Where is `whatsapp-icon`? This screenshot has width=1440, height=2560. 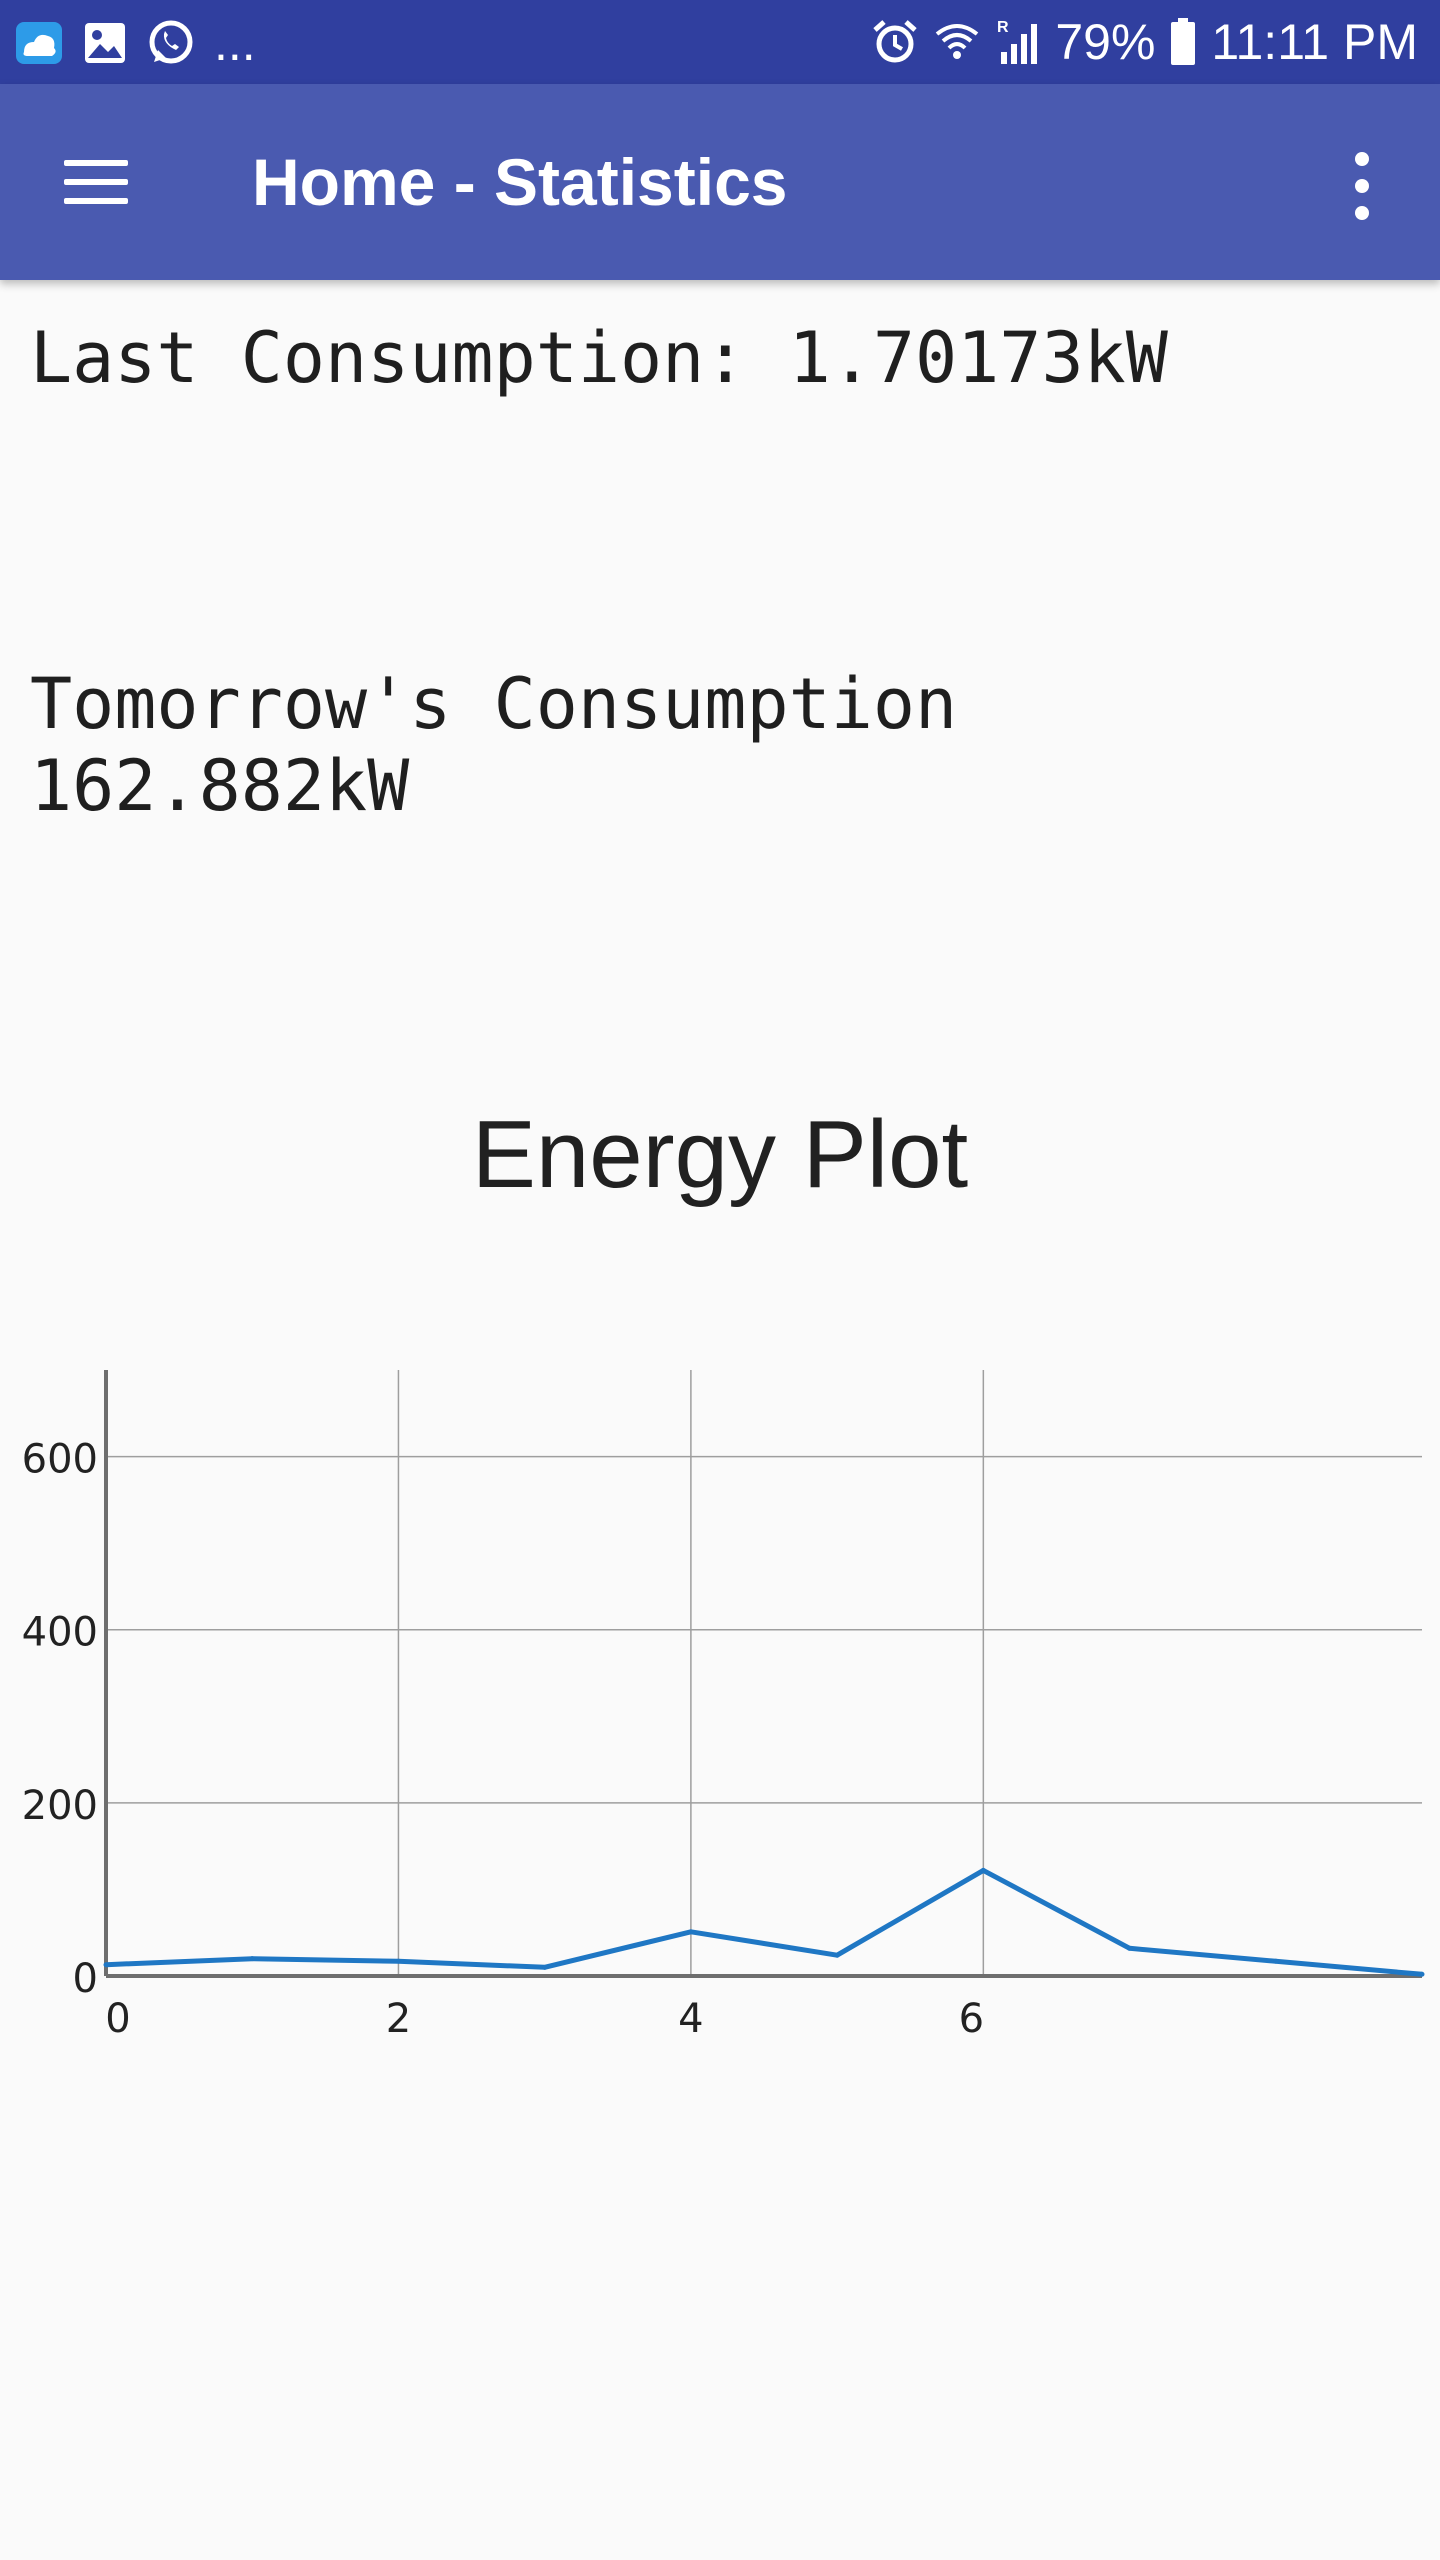
whatsapp-icon is located at coordinates (171, 42).